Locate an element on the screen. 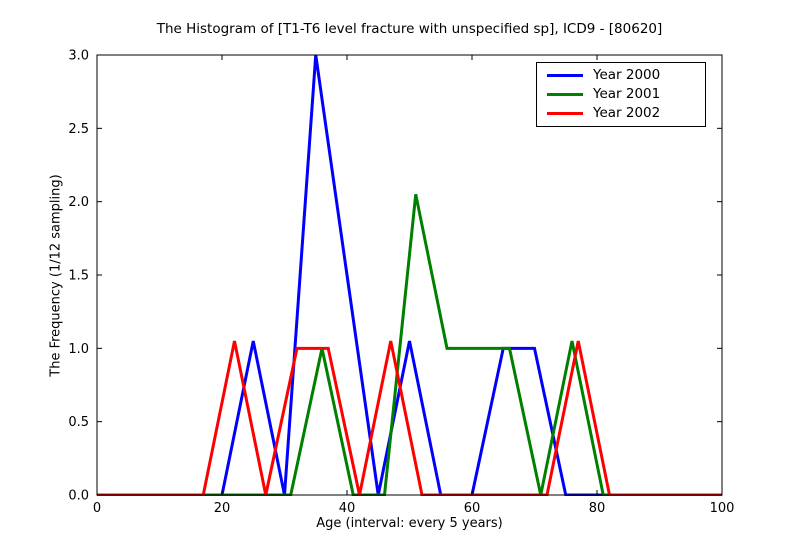 The width and height of the screenshot is (800, 550). legend-item-year-2002: Year 2002 is located at coordinates (621, 113).